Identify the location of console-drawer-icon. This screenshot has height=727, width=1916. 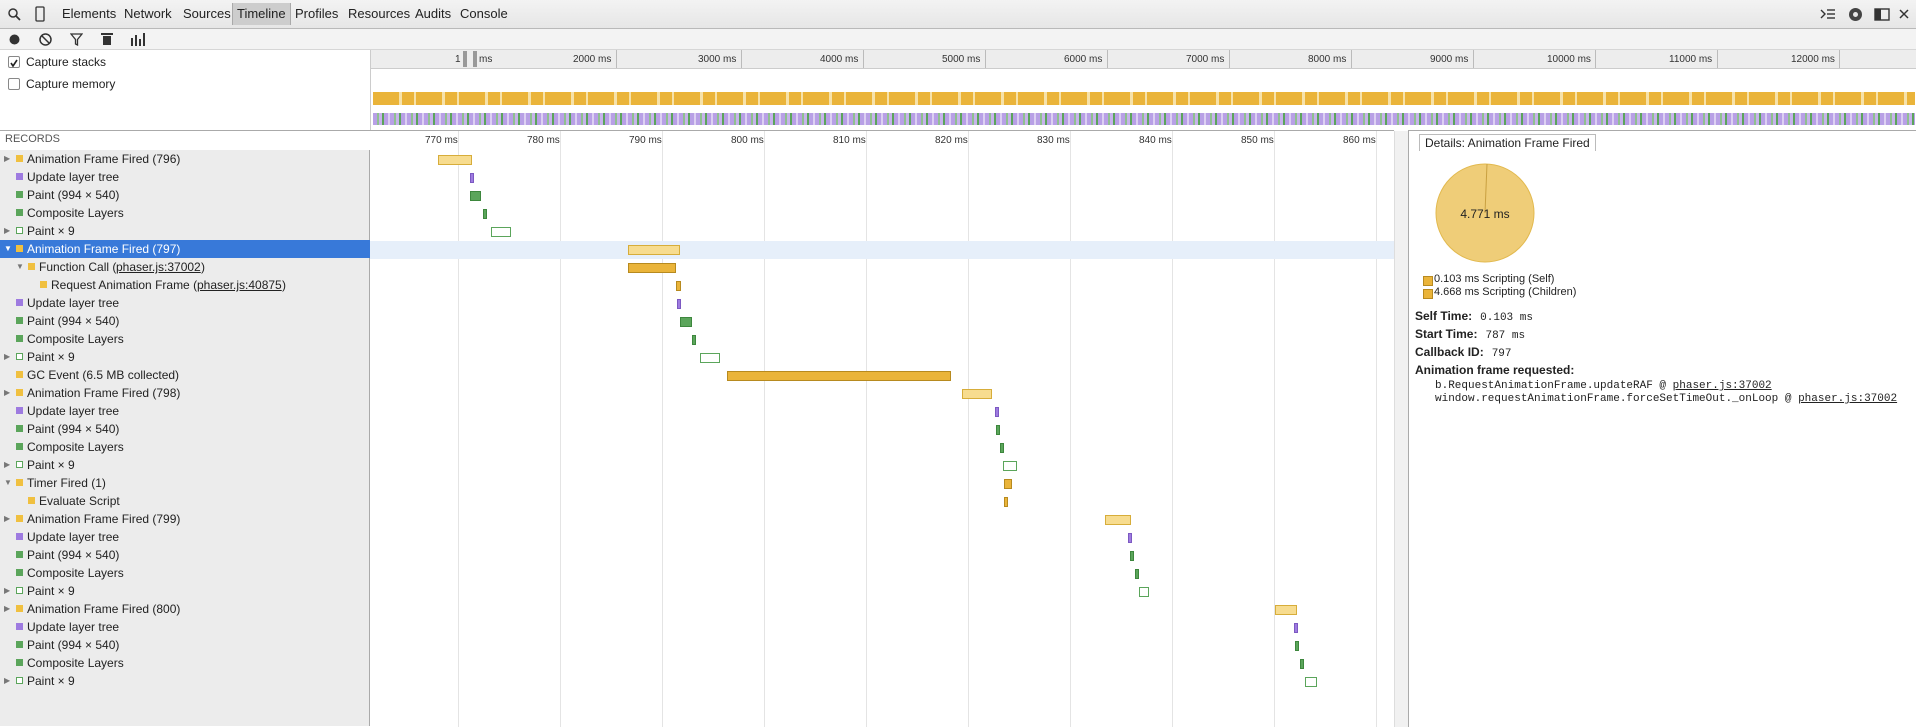
(1828, 14).